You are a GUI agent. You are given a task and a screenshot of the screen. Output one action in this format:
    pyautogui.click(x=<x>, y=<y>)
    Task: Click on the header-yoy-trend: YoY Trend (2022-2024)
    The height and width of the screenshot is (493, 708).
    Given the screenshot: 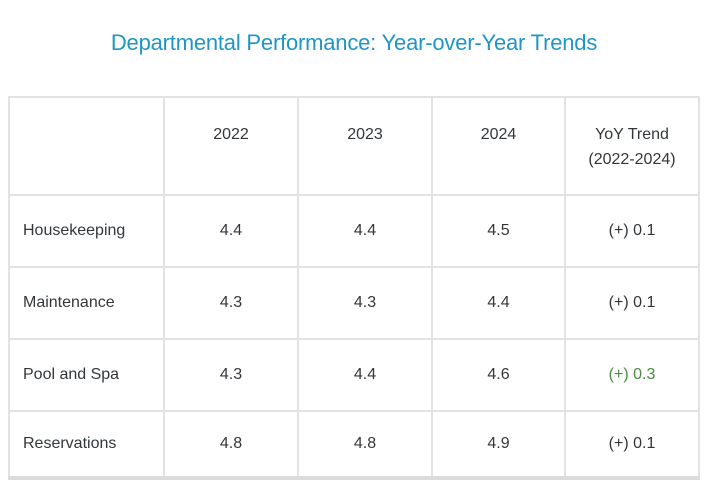 What is the action you would take?
    pyautogui.click(x=632, y=146)
    